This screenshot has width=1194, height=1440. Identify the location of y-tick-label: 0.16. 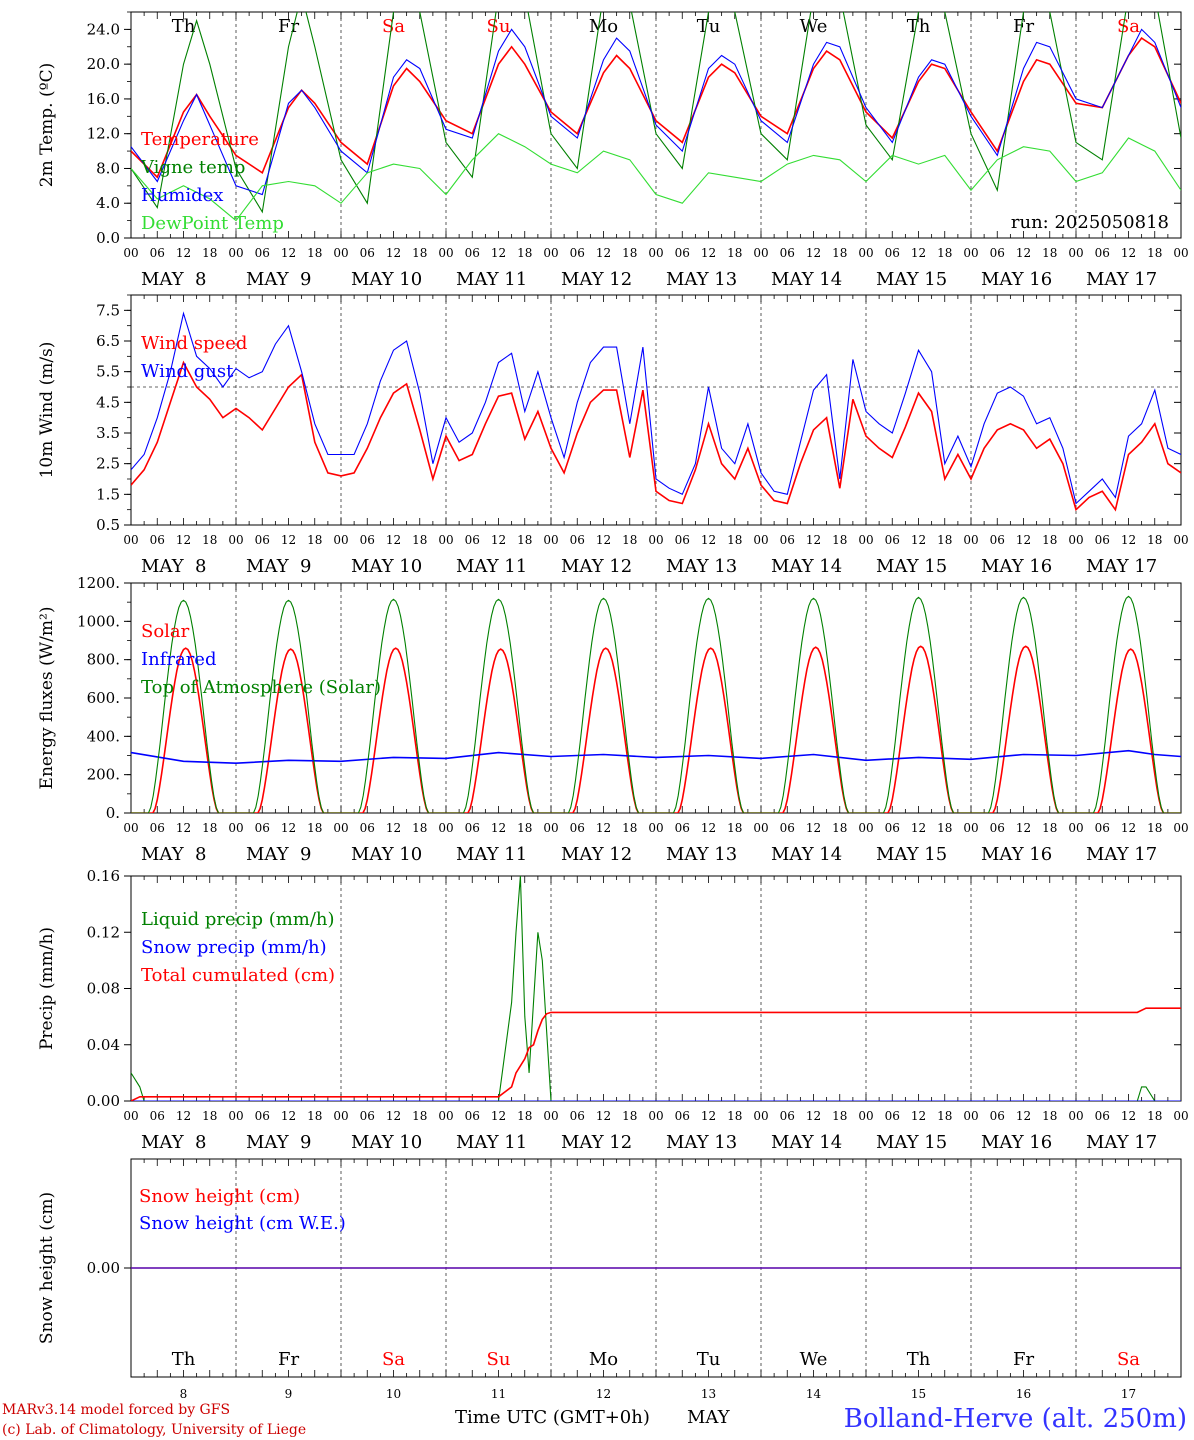
(103, 876).